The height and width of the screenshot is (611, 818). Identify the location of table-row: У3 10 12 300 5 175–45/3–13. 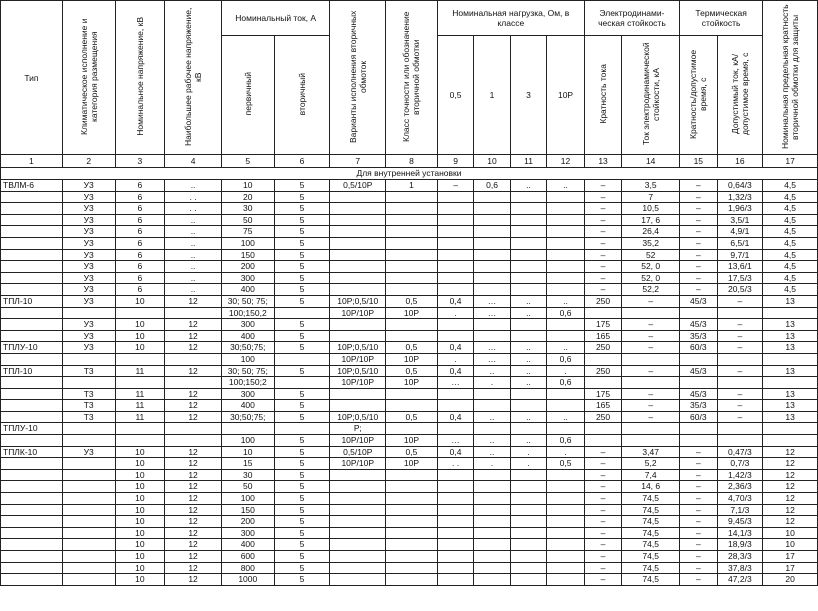
(409, 324).